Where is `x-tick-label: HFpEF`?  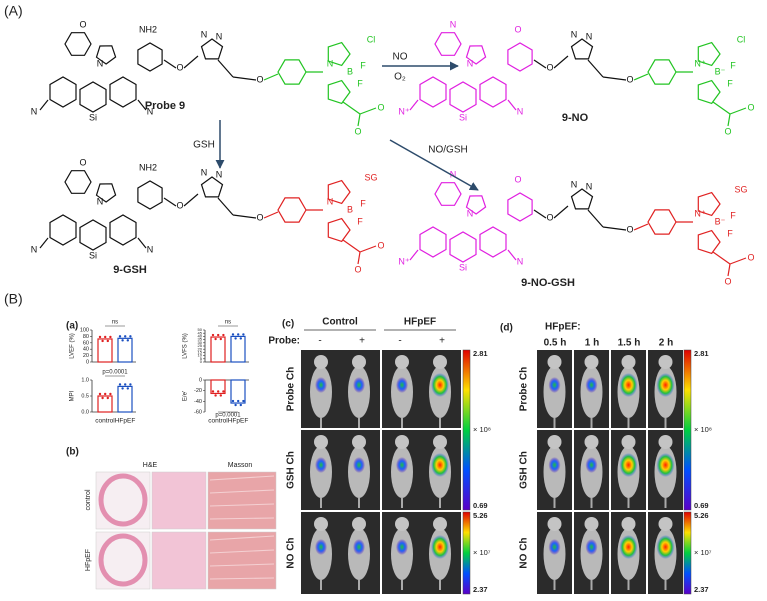 x-tick-label: HFpEF is located at coordinates (125, 421).